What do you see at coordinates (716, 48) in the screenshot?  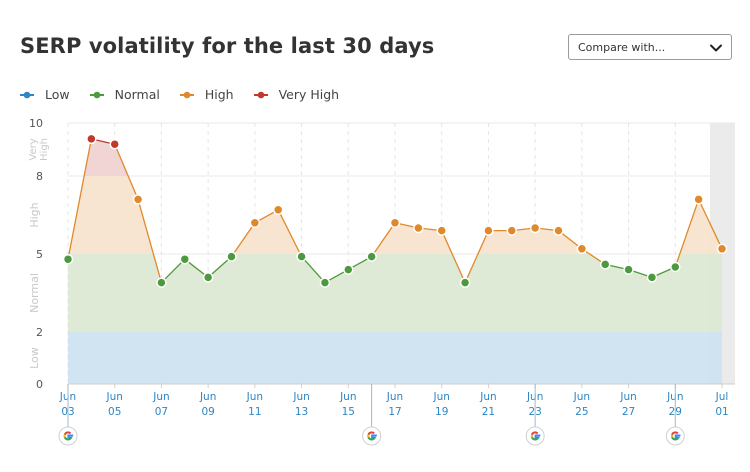 I see `chevron-down-icon` at bounding box center [716, 48].